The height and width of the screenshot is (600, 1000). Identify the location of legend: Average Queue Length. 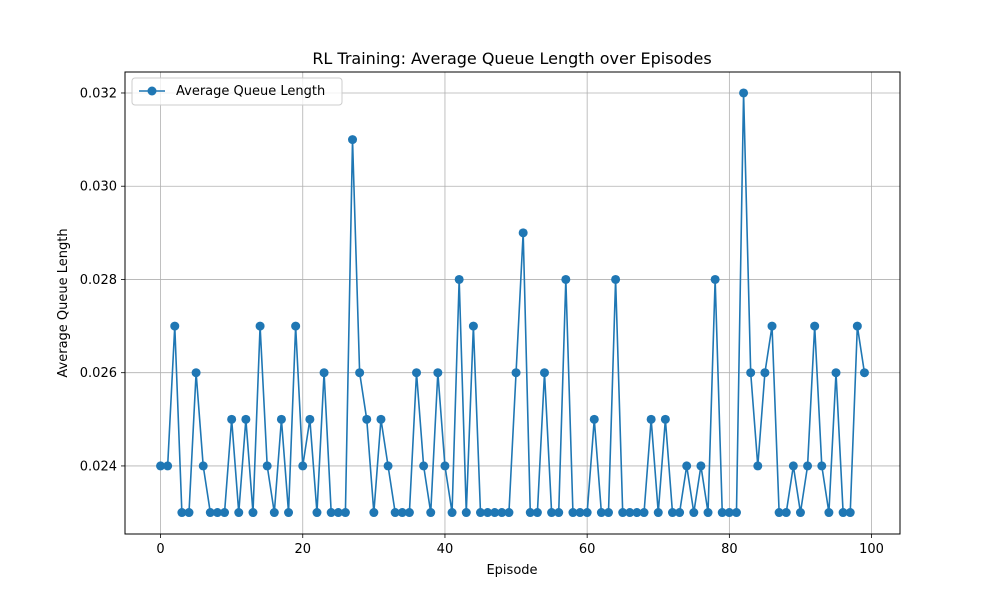
(237, 91).